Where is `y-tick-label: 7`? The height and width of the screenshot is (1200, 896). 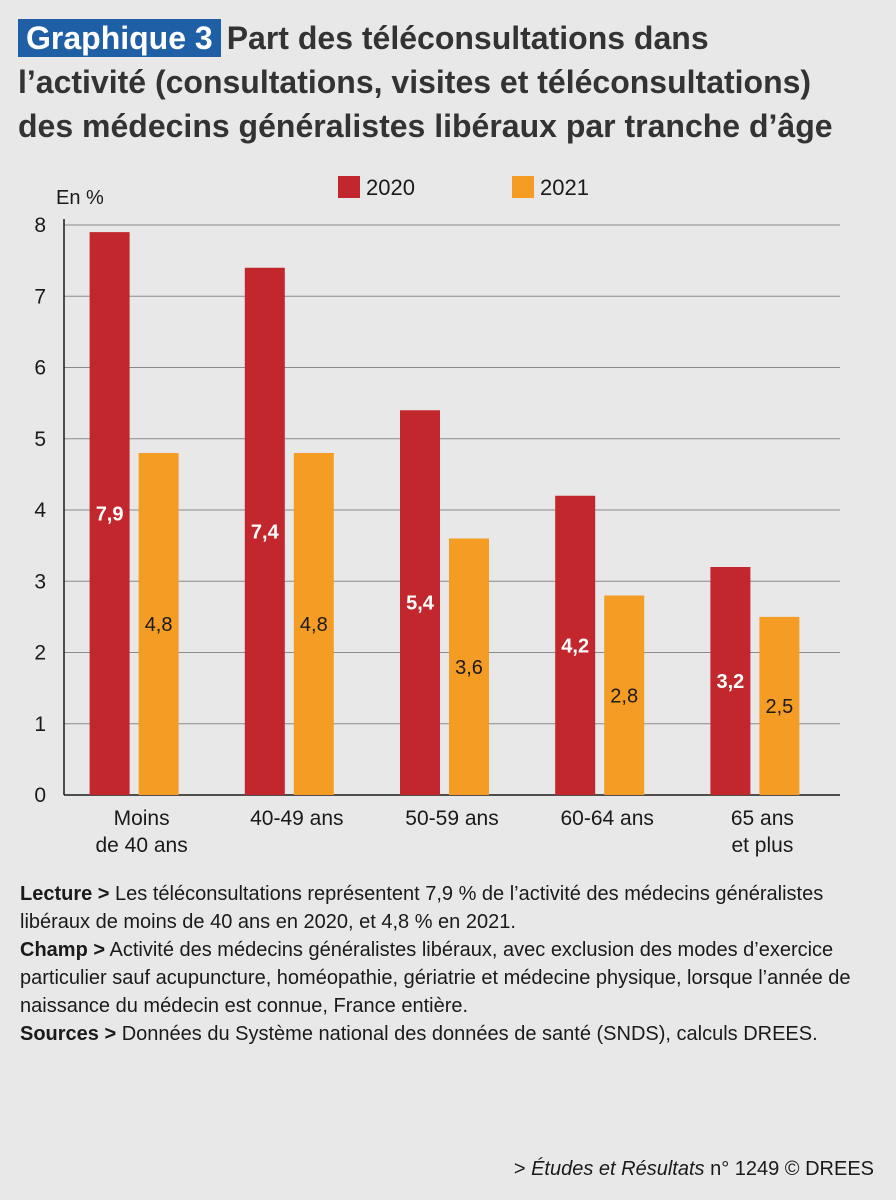 y-tick-label: 7 is located at coordinates (40, 296).